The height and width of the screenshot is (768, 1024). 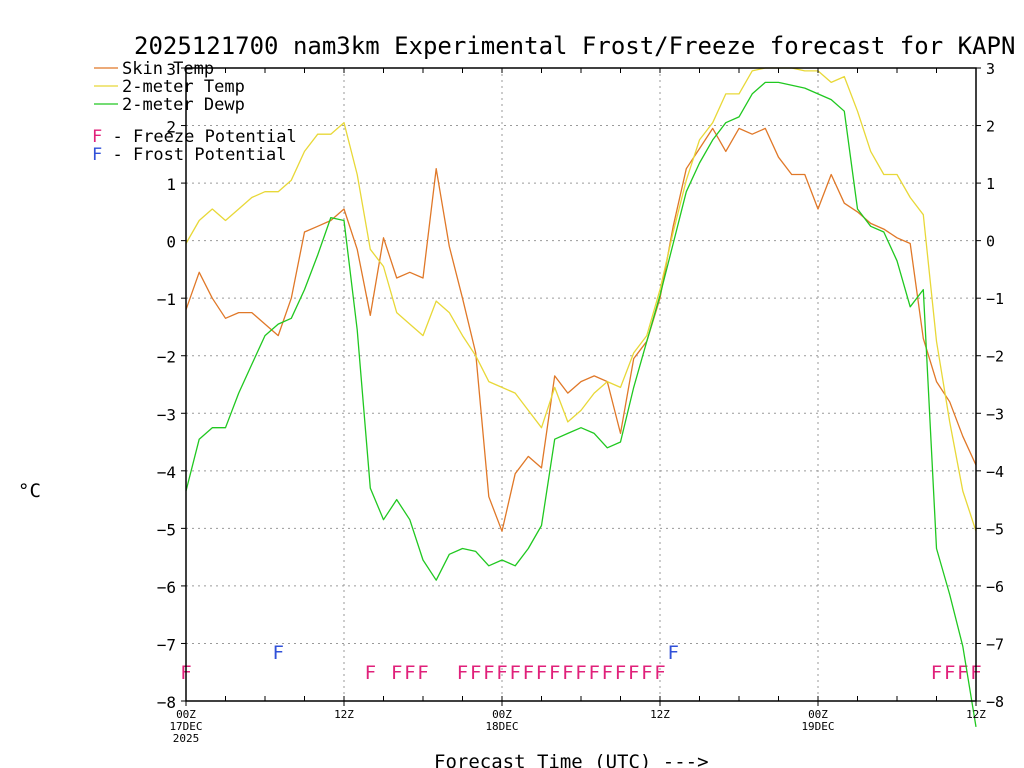 What do you see at coordinates (995, 644) in the screenshot?
I see `y-tick-label-right: −7` at bounding box center [995, 644].